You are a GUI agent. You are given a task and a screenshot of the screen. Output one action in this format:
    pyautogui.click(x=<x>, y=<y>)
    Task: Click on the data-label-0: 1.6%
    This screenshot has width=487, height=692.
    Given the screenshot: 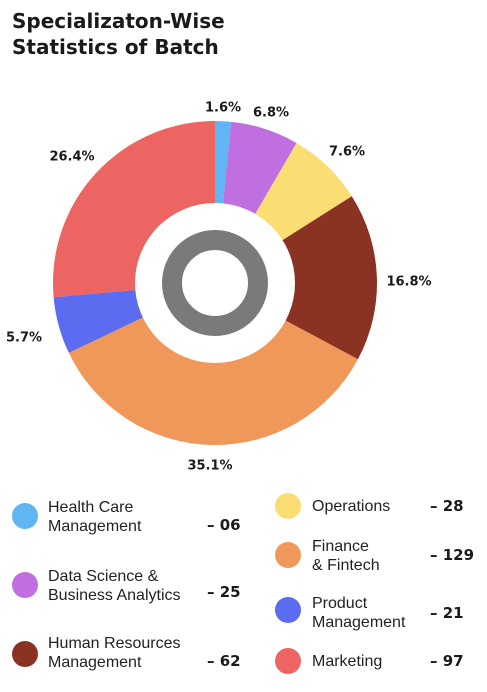 What is the action you would take?
    pyautogui.click(x=223, y=108)
    